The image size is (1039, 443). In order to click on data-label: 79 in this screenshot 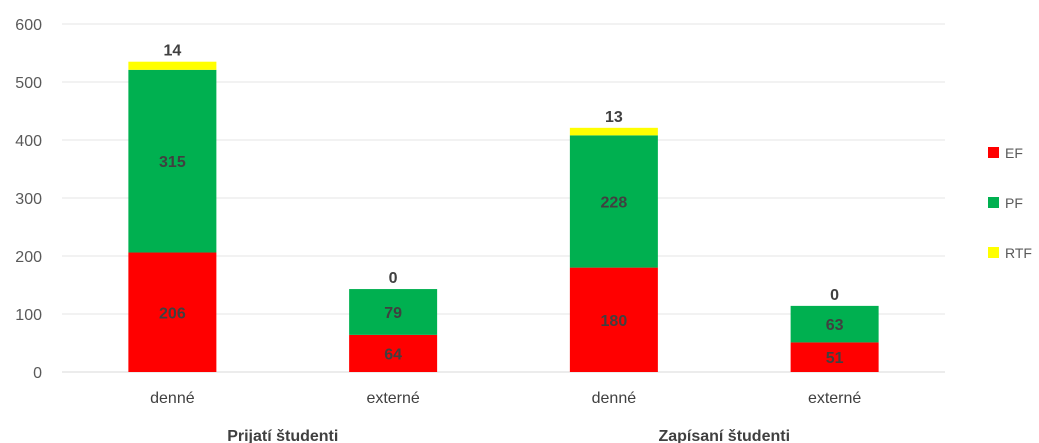, I will do `click(393, 313)`.